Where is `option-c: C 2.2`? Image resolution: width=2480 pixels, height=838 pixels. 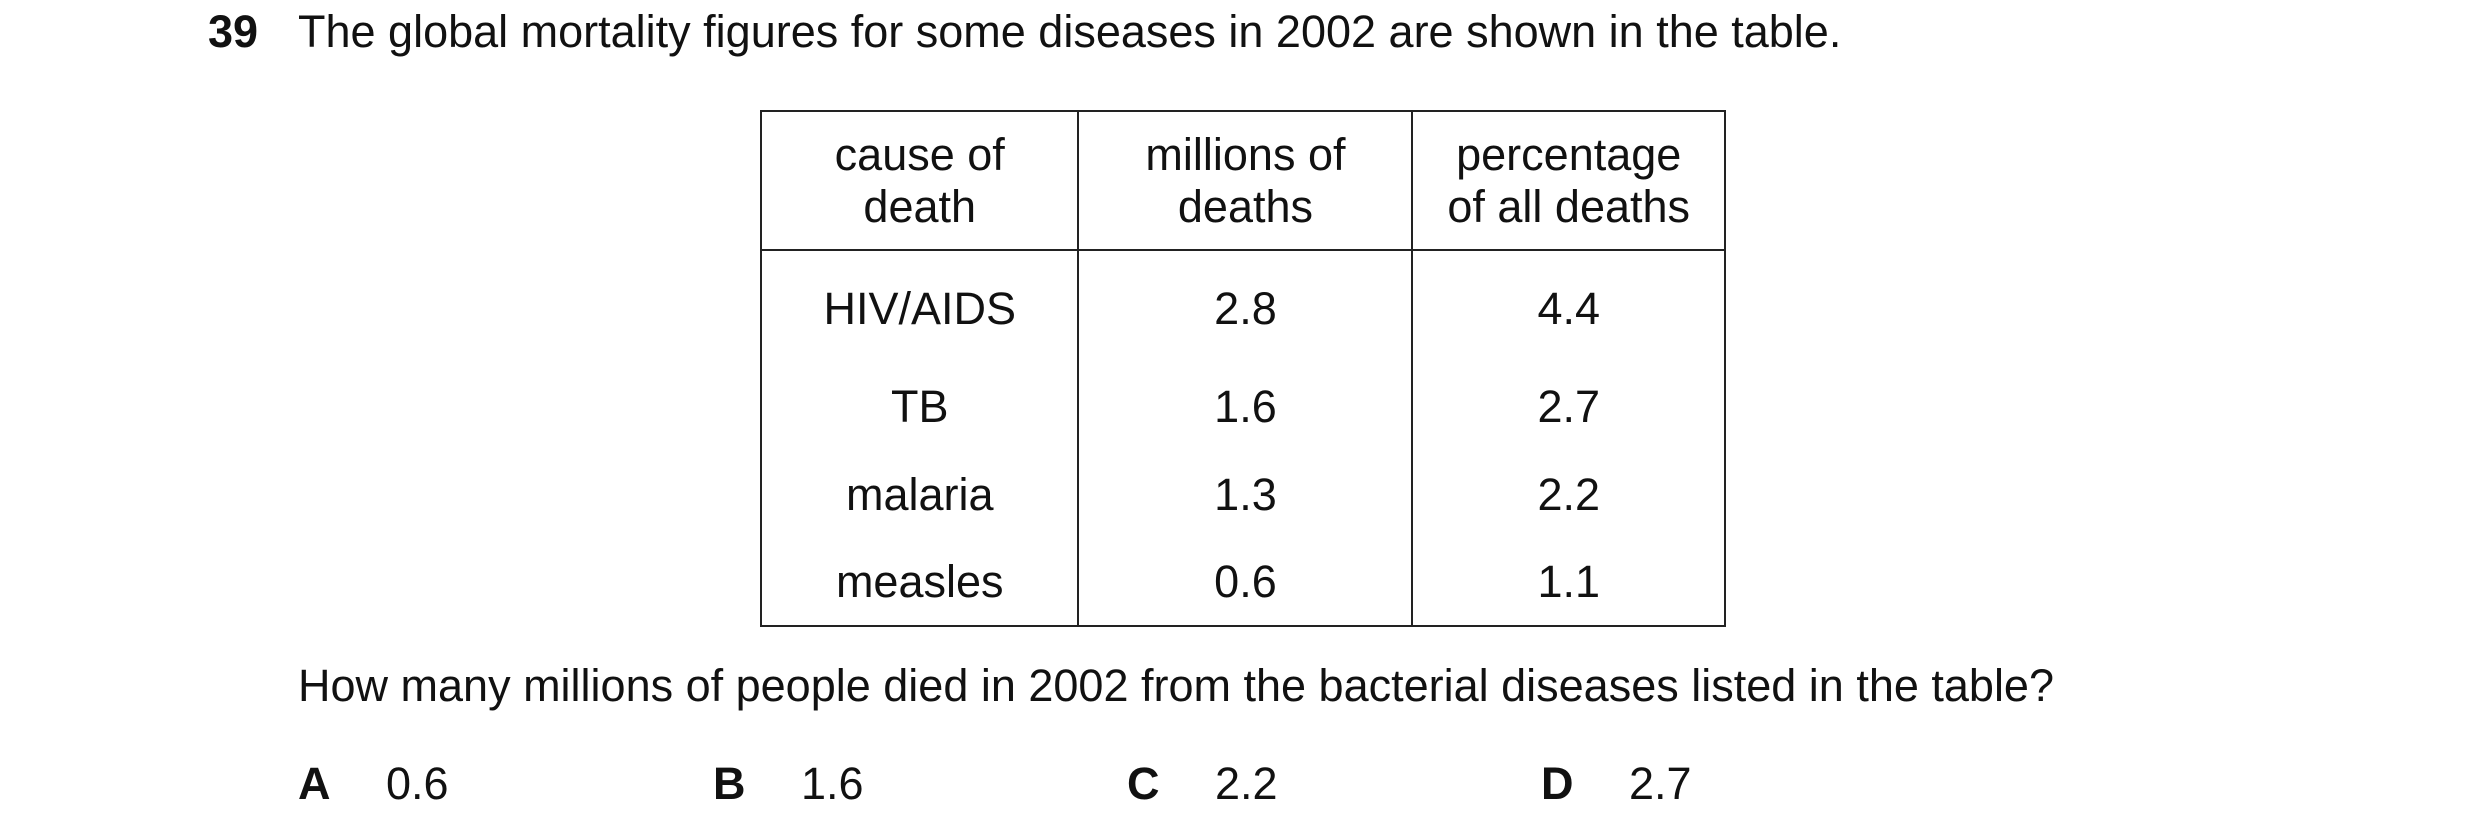
option-c: C 2.2 is located at coordinates (1202, 784).